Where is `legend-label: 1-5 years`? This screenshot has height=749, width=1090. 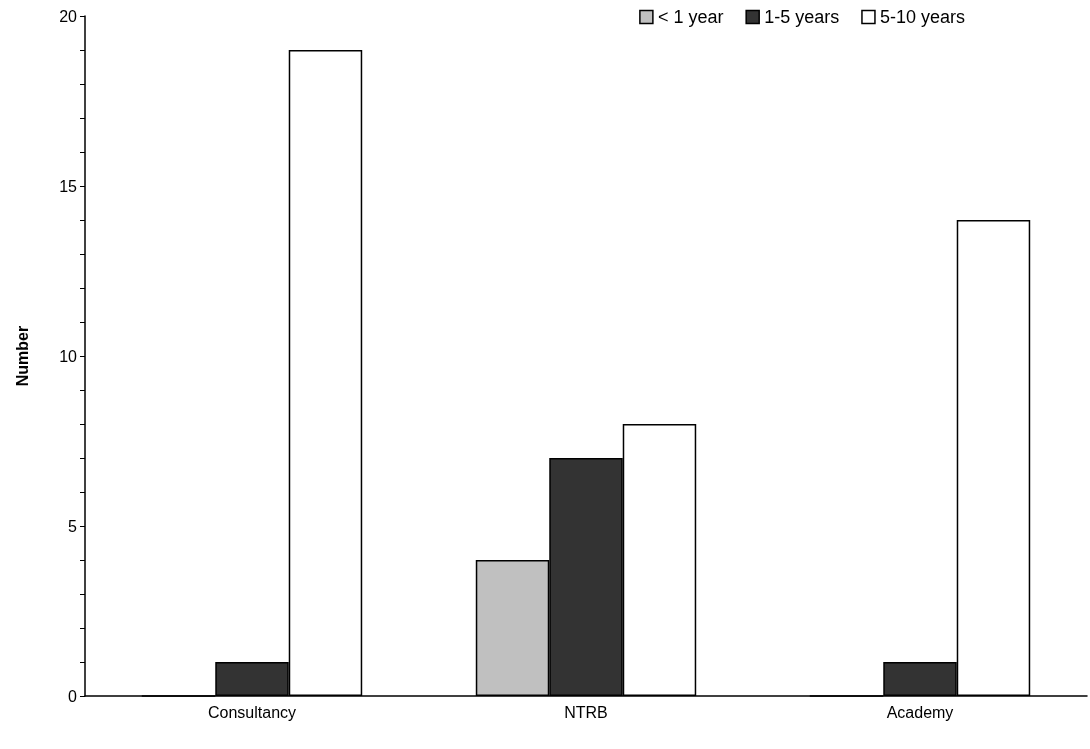
legend-label: 1-5 years is located at coordinates (802, 17).